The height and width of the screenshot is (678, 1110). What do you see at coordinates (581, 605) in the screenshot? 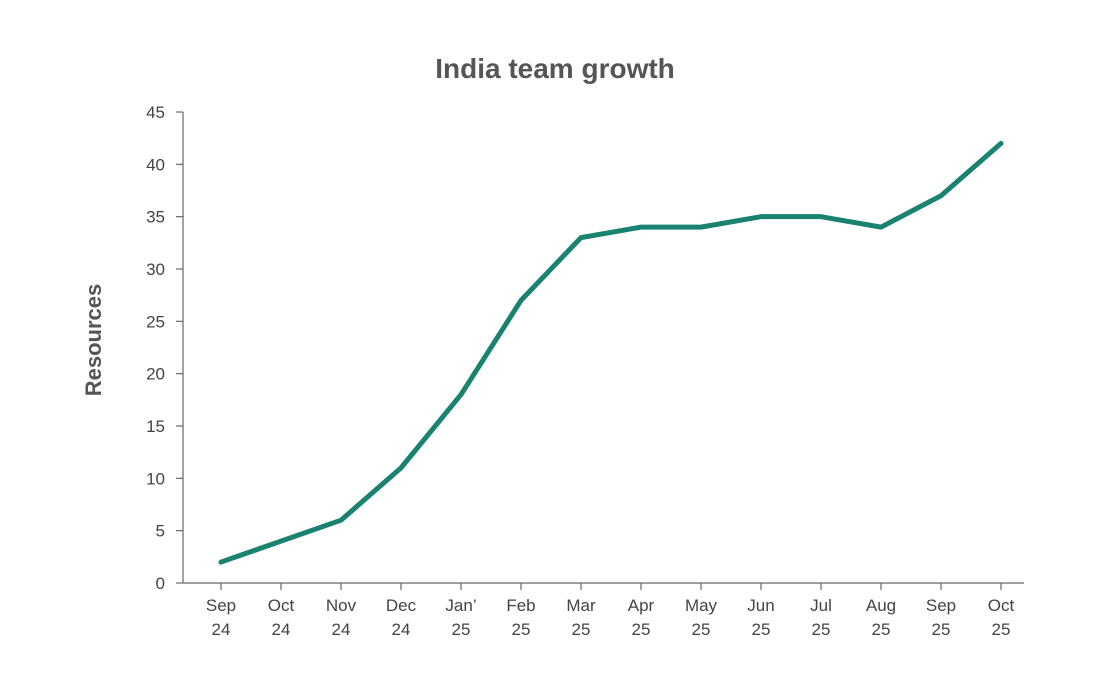
I see `x-tick-label: Mar` at bounding box center [581, 605].